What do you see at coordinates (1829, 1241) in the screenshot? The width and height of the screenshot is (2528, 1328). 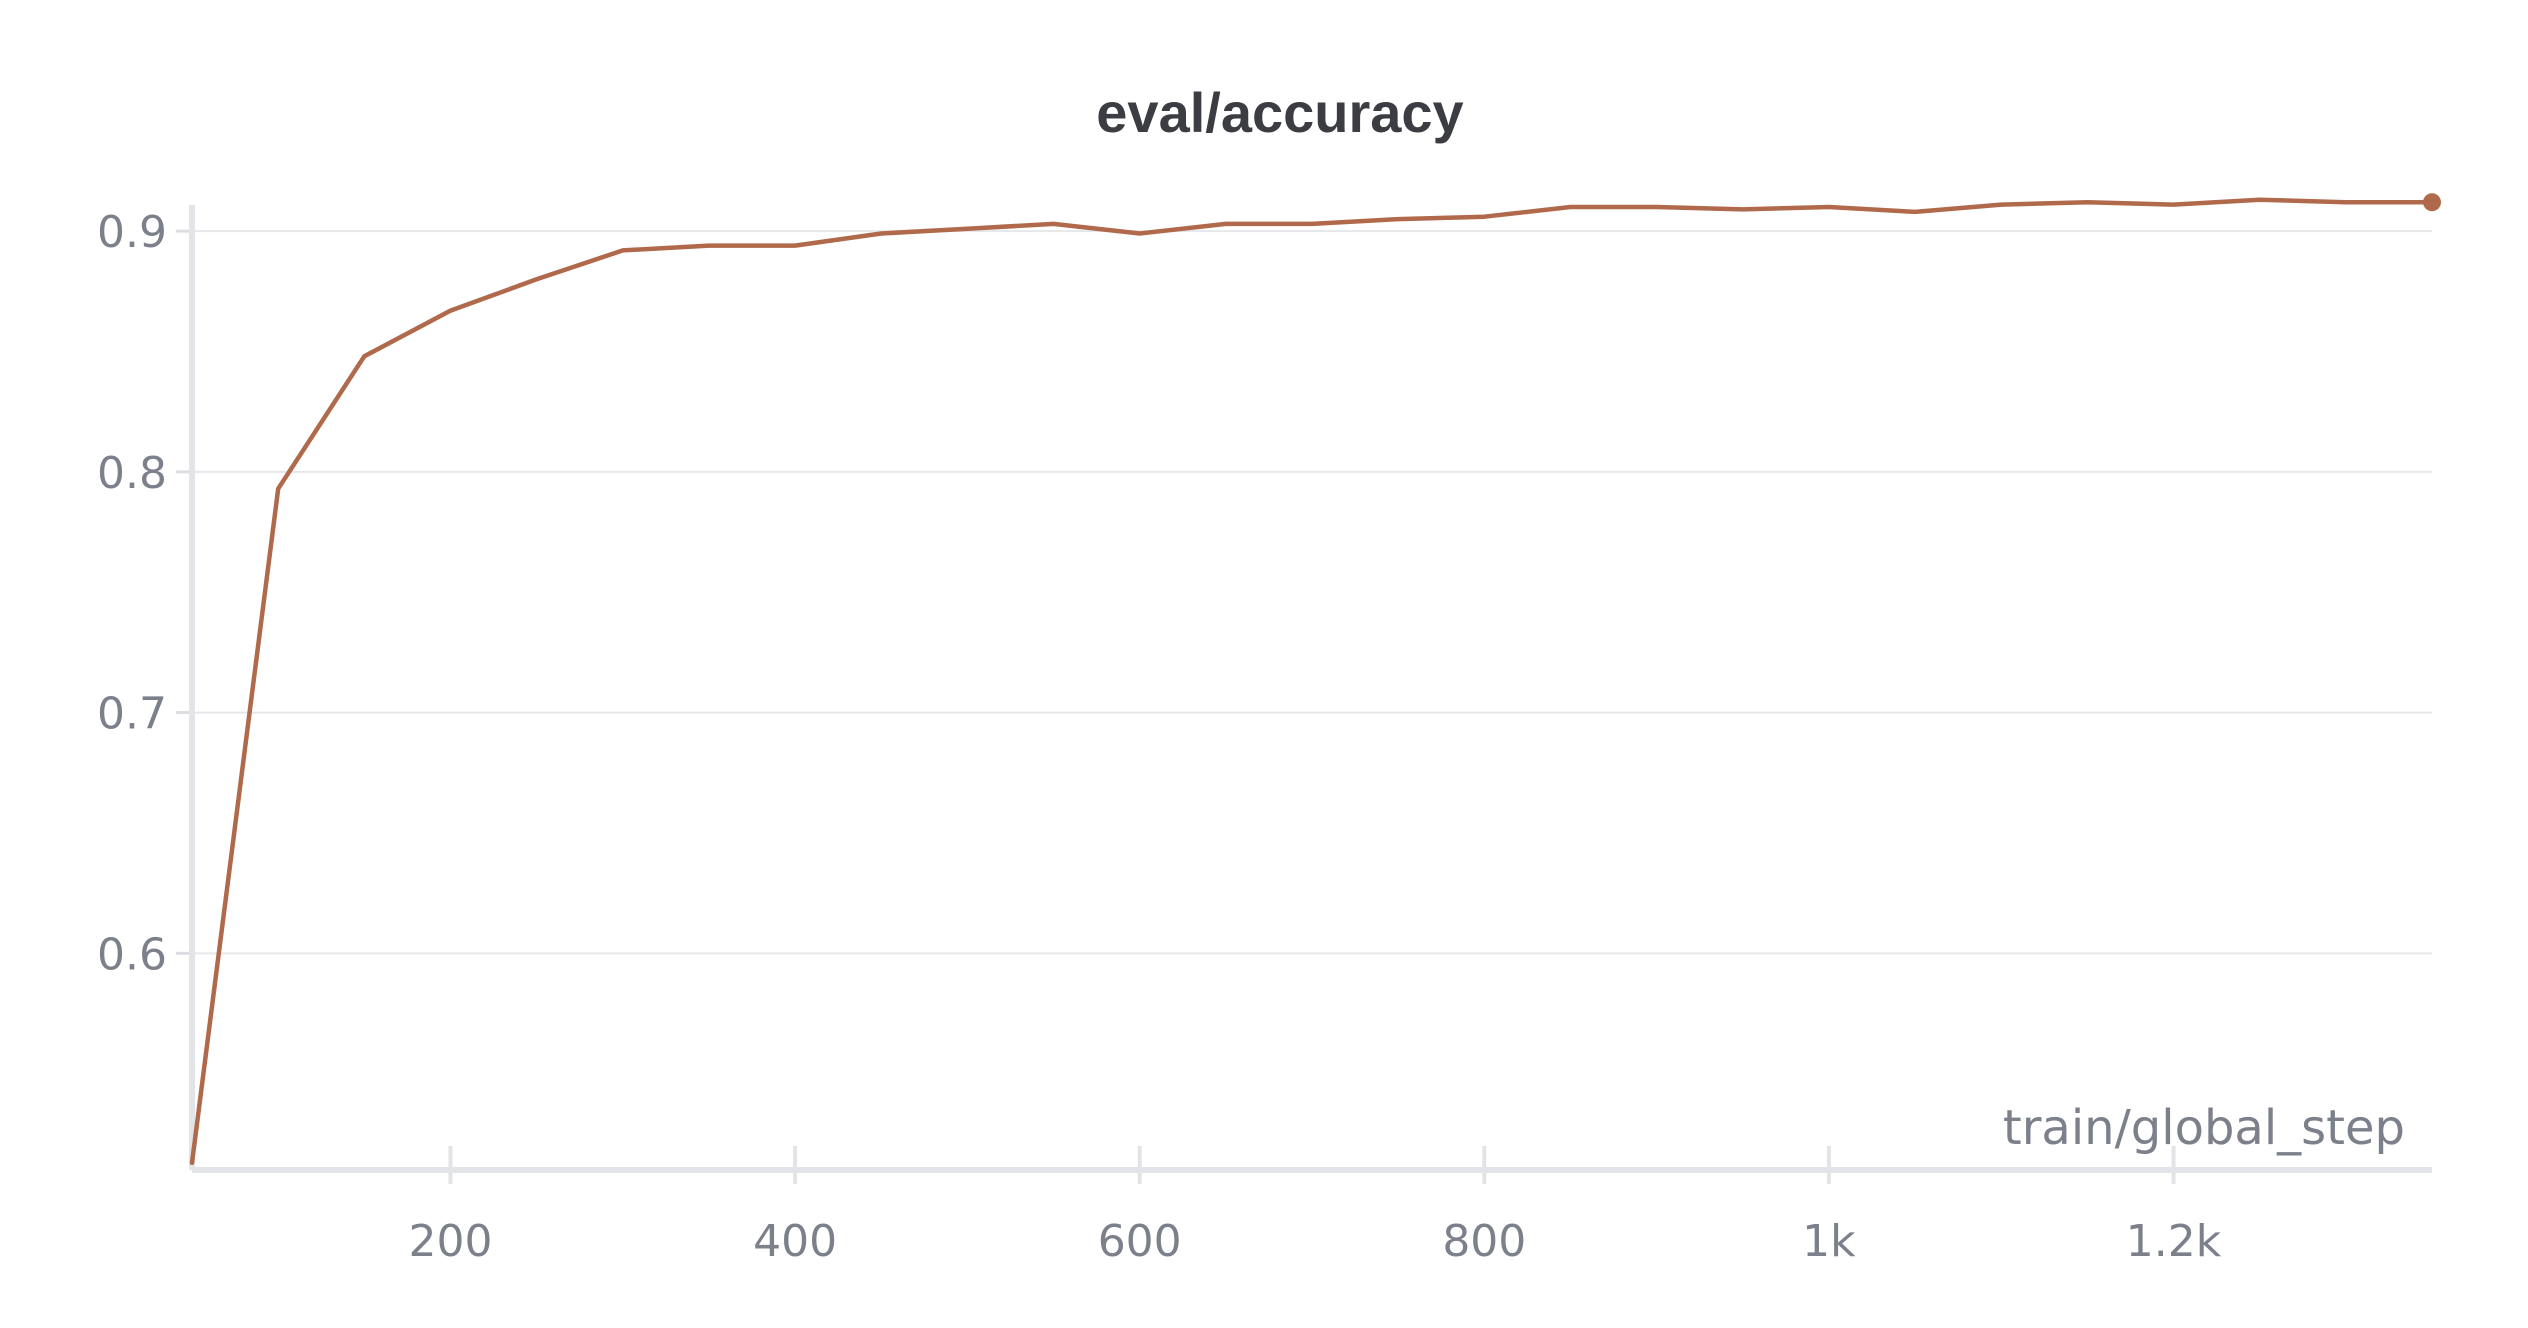 I see `x-tick-label: 1k` at bounding box center [1829, 1241].